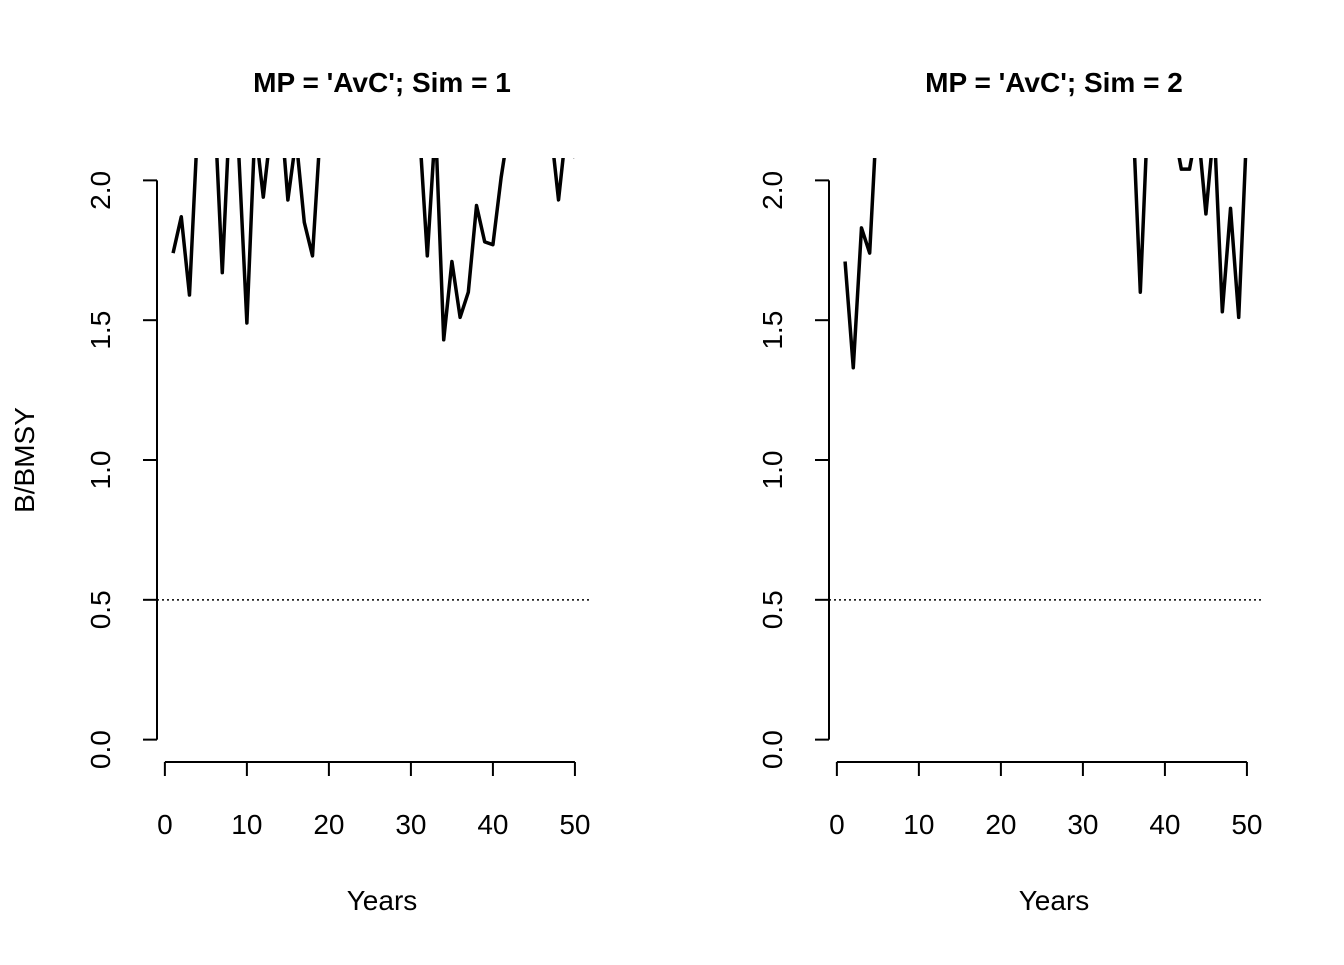 The height and width of the screenshot is (965, 1344). Describe the element at coordinates (382, 82) in the screenshot. I see `chart-title: MP = 'AvC'; Sim = 1` at that location.